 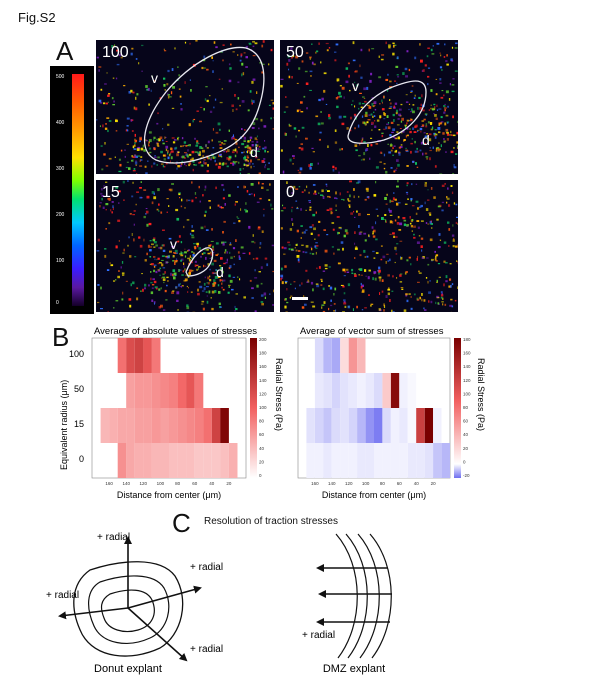 I want to click on colorbar-tick: 180, so click(x=263, y=353).